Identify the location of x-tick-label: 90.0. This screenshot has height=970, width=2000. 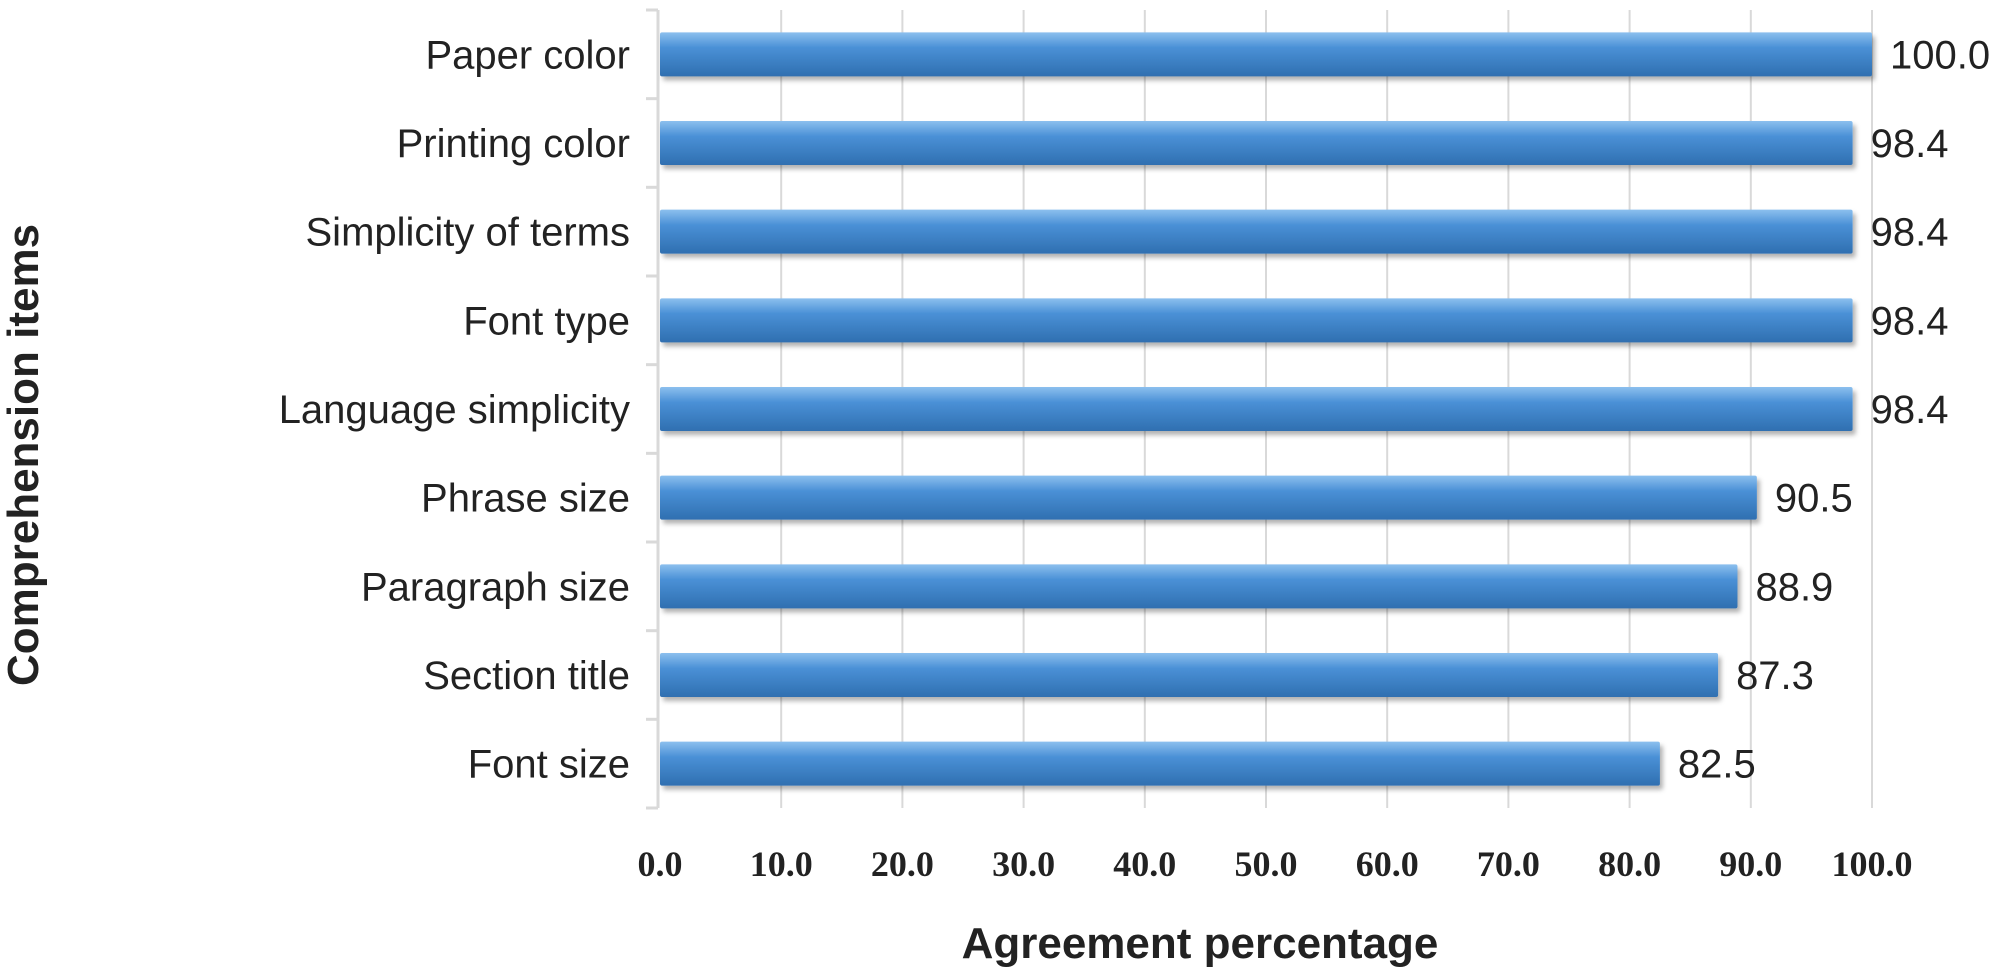
(1750, 864).